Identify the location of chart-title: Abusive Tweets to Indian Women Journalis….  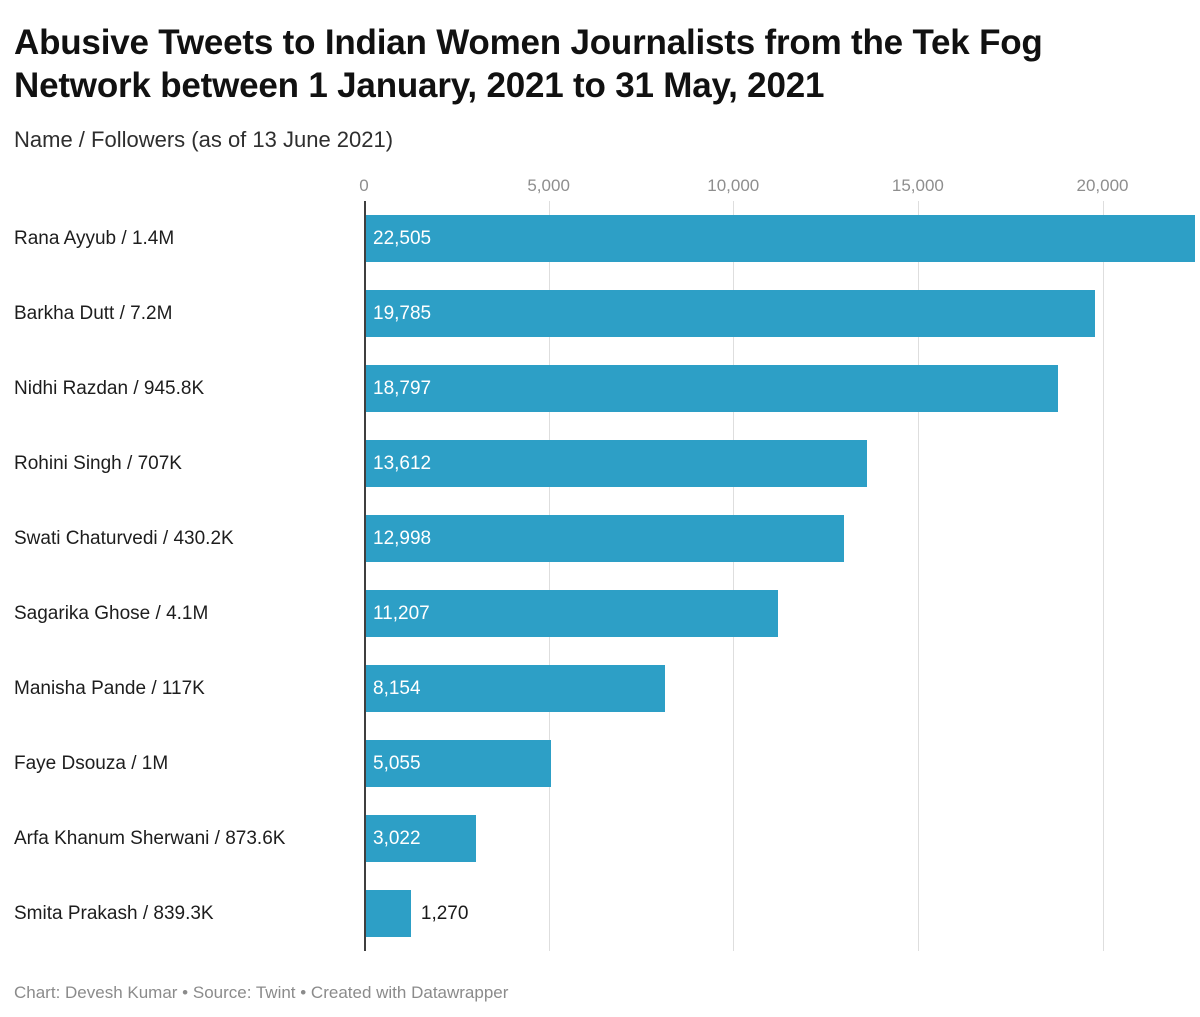
(528, 64).